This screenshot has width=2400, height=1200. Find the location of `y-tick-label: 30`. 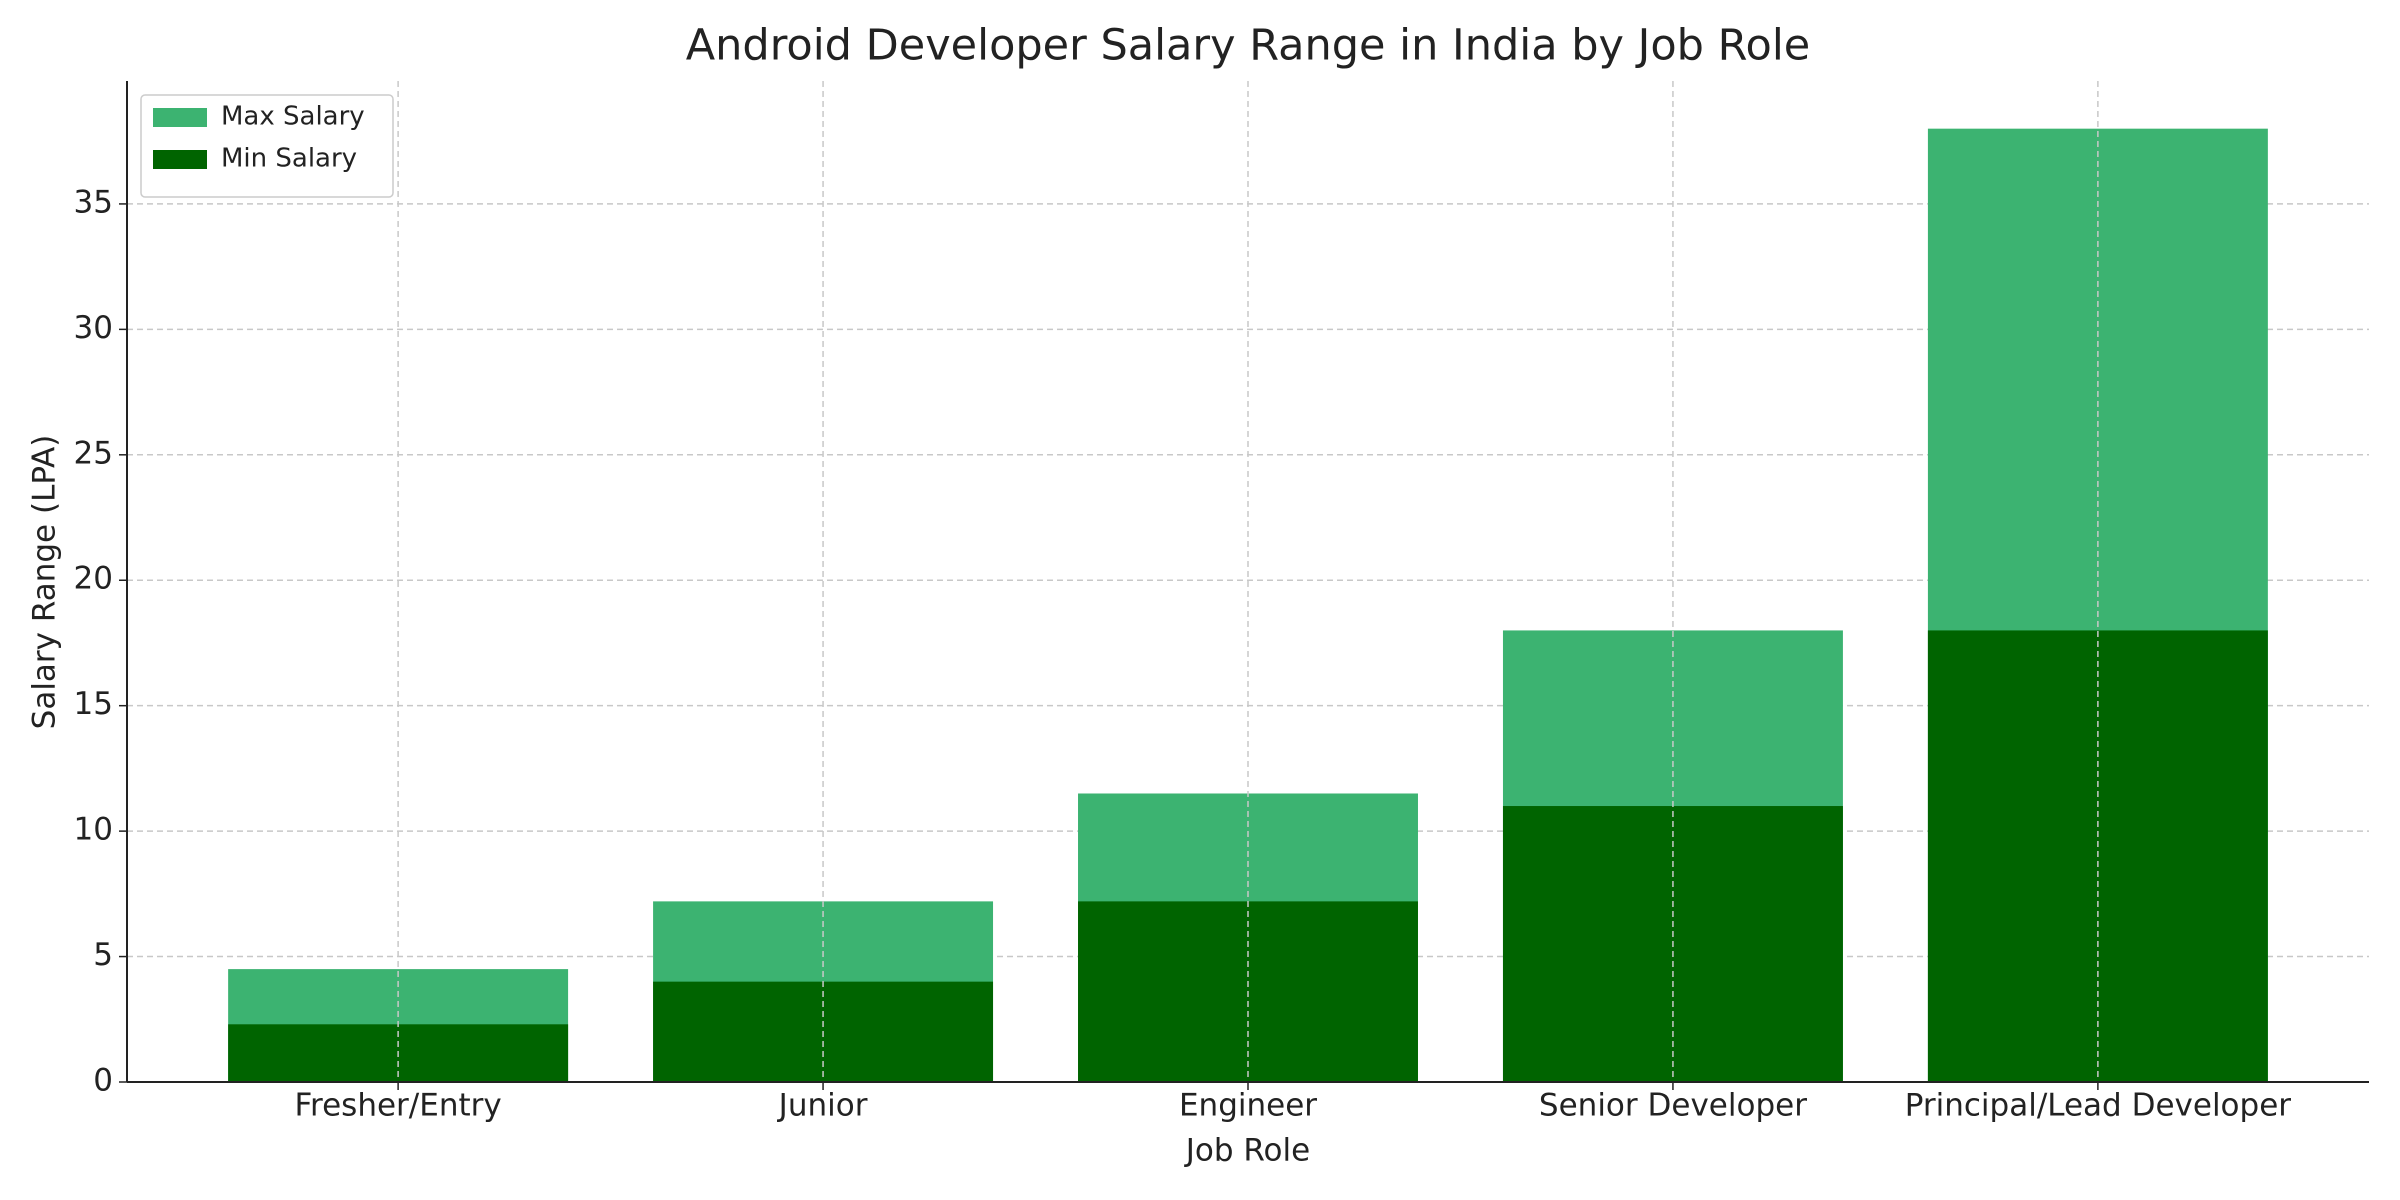

y-tick-label: 30 is located at coordinates (93, 328).